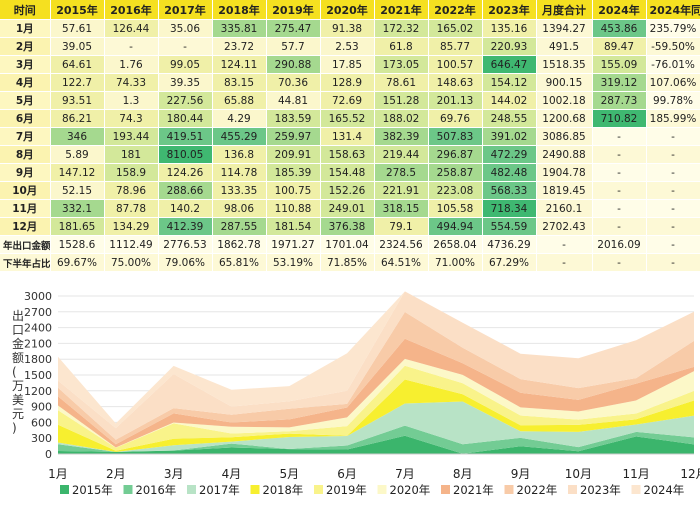 The width and height of the screenshot is (700, 507). What do you see at coordinates (232, 474) in the screenshot?
I see `x-tick-label: 4月` at bounding box center [232, 474].